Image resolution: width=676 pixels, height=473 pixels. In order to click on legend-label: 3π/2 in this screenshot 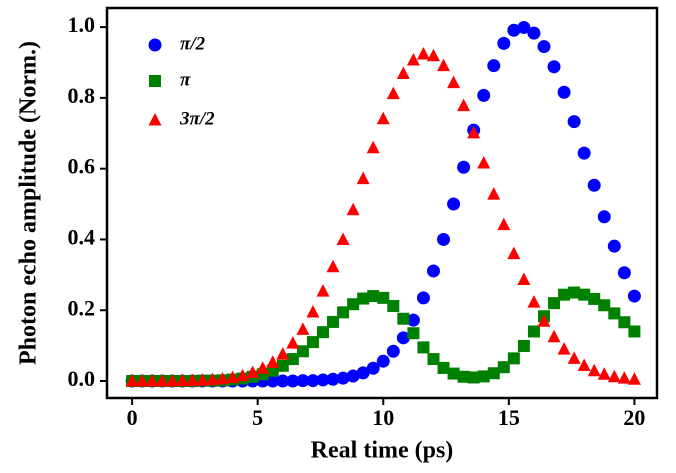, I will do `click(197, 118)`.